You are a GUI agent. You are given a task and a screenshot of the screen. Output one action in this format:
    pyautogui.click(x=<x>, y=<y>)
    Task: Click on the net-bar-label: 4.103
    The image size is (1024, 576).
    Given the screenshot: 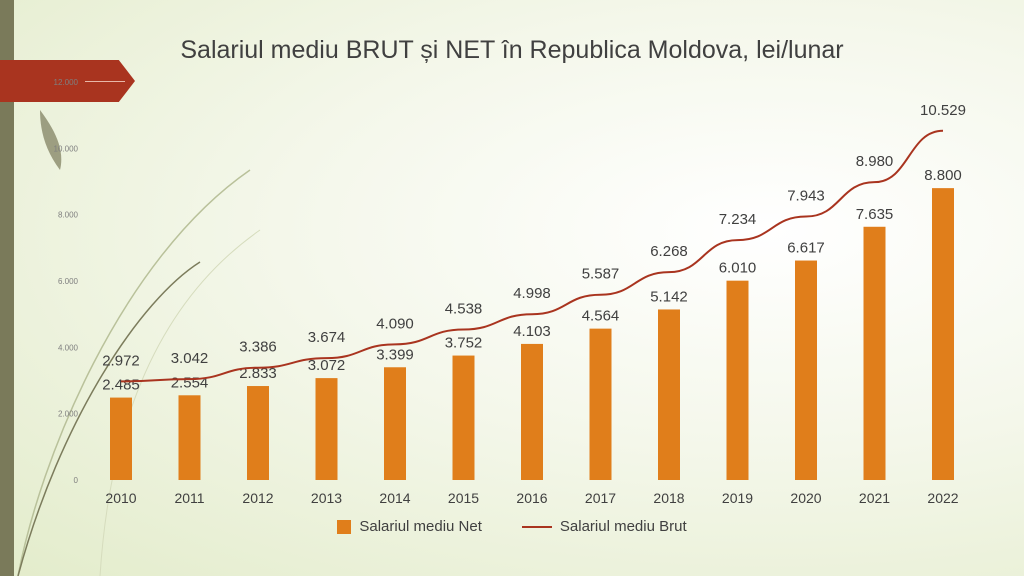 What is the action you would take?
    pyautogui.click(x=532, y=331)
    